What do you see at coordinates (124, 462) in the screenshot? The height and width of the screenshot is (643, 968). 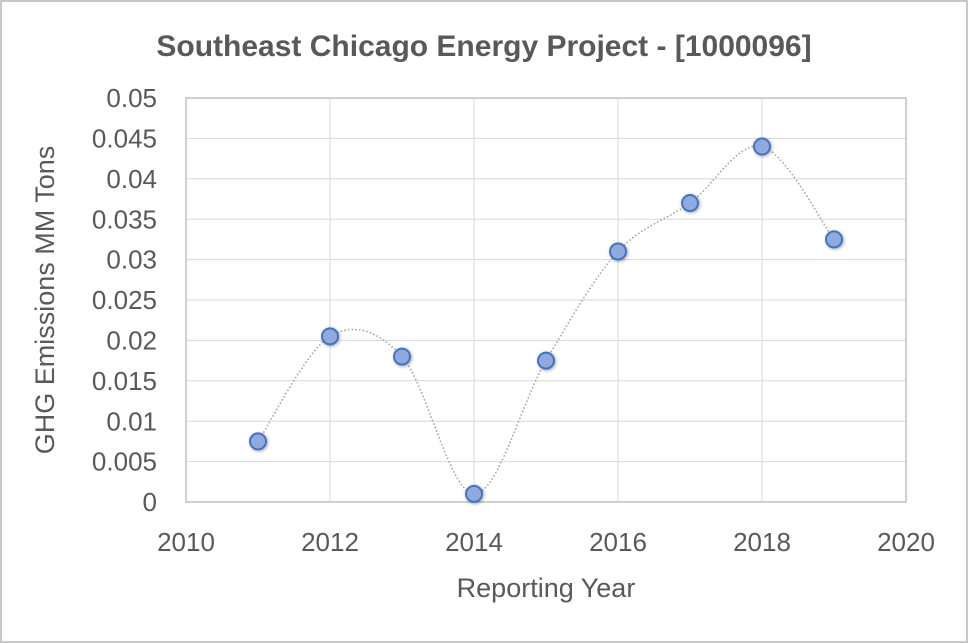 I see `y-tick-label: 0.005` at bounding box center [124, 462].